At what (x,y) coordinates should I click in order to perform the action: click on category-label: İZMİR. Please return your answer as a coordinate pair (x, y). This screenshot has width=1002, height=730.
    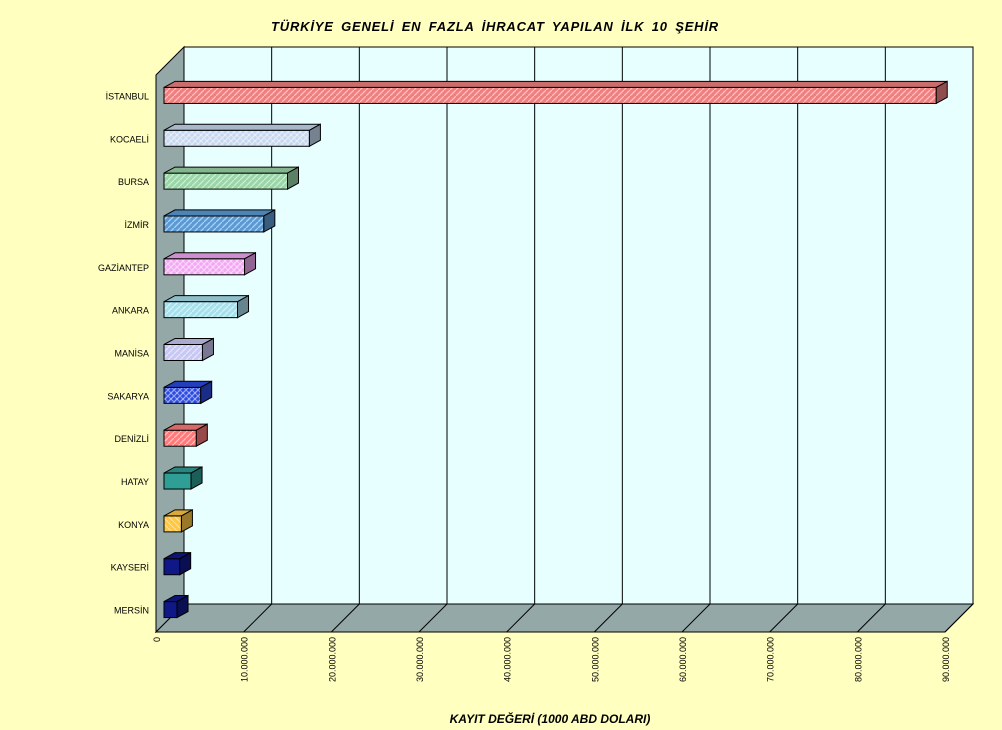
    Looking at the image, I should click on (137, 225).